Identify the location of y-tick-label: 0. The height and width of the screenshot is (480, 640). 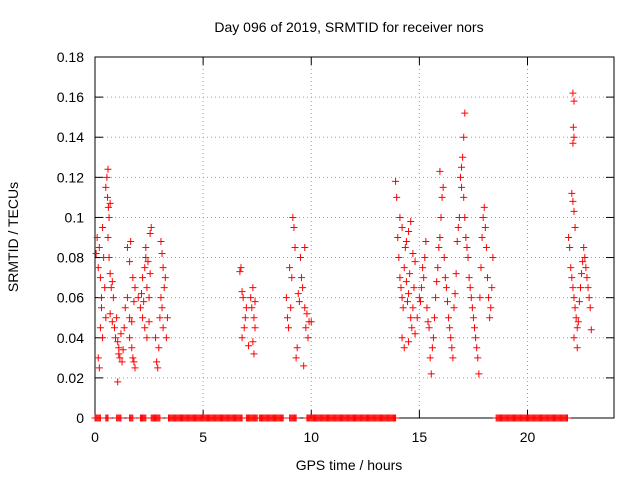
(80, 418).